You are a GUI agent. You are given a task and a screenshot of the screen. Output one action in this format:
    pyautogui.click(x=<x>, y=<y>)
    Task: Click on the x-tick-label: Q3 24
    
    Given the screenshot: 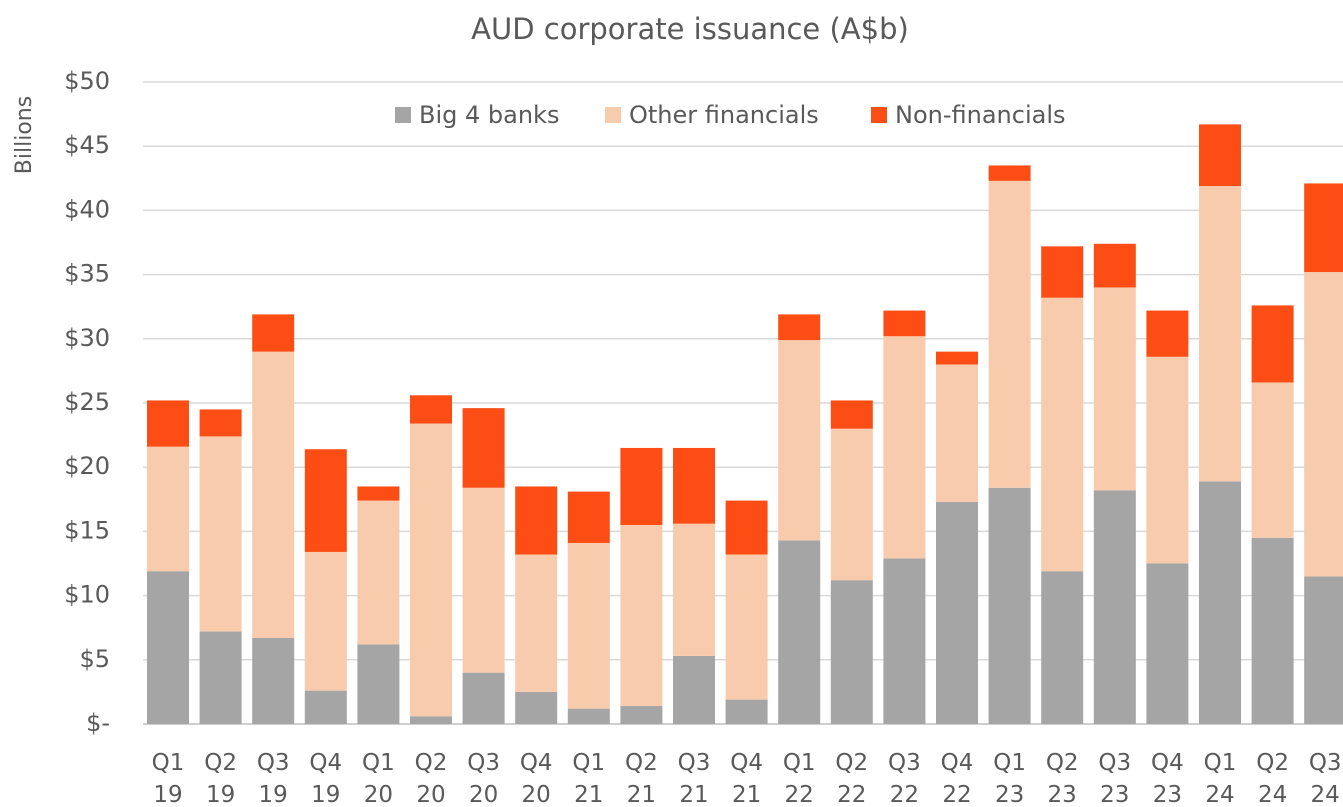 What is the action you would take?
    pyautogui.click(x=1325, y=778)
    